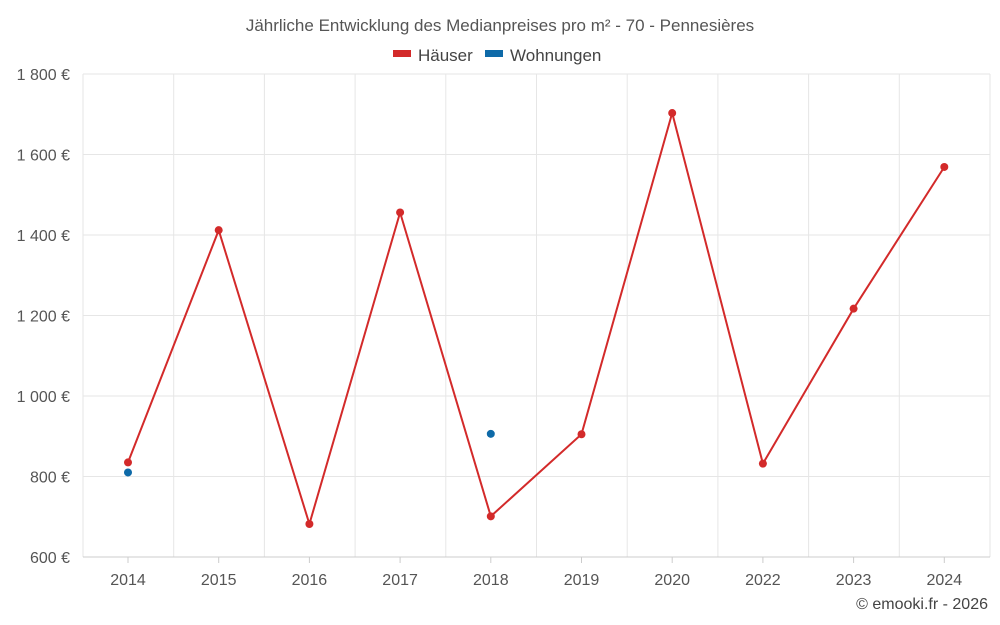 The height and width of the screenshot is (625, 1000). I want to click on y-tick-label: 1 400 €, so click(43, 236).